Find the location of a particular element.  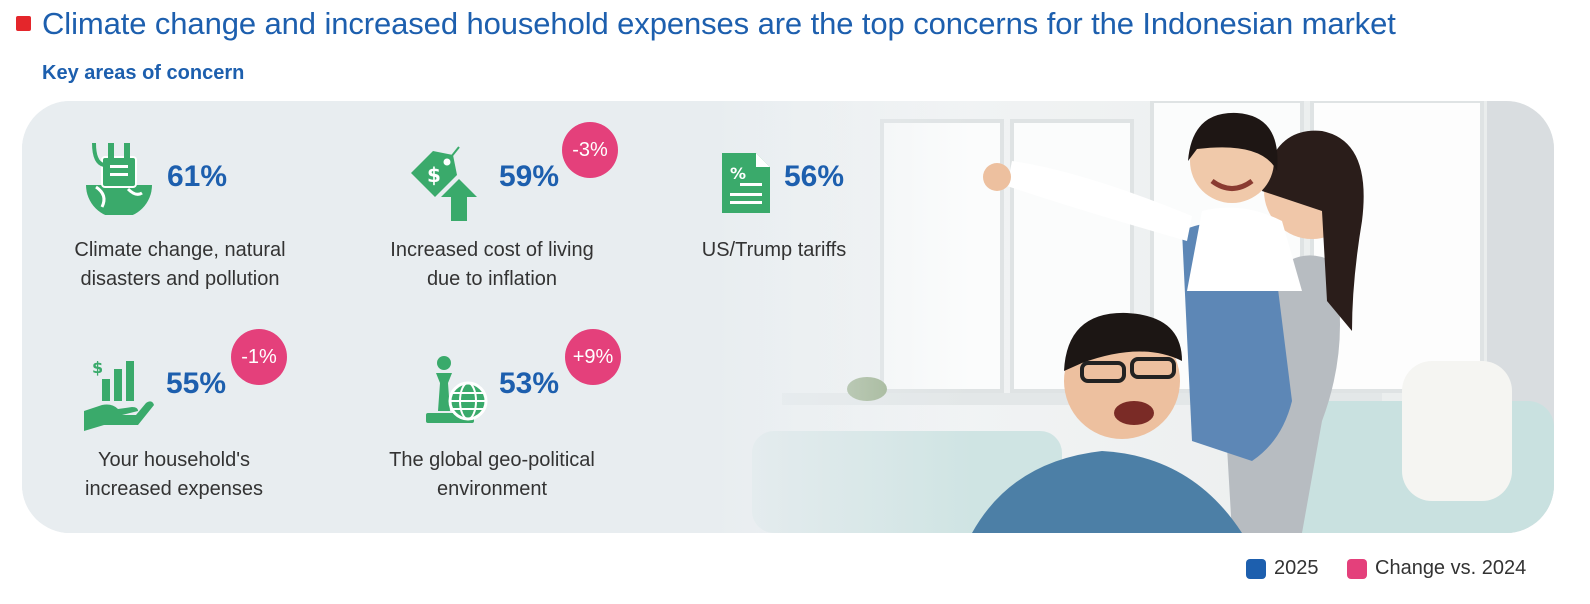

legend-label: 2025 is located at coordinates (1296, 568).